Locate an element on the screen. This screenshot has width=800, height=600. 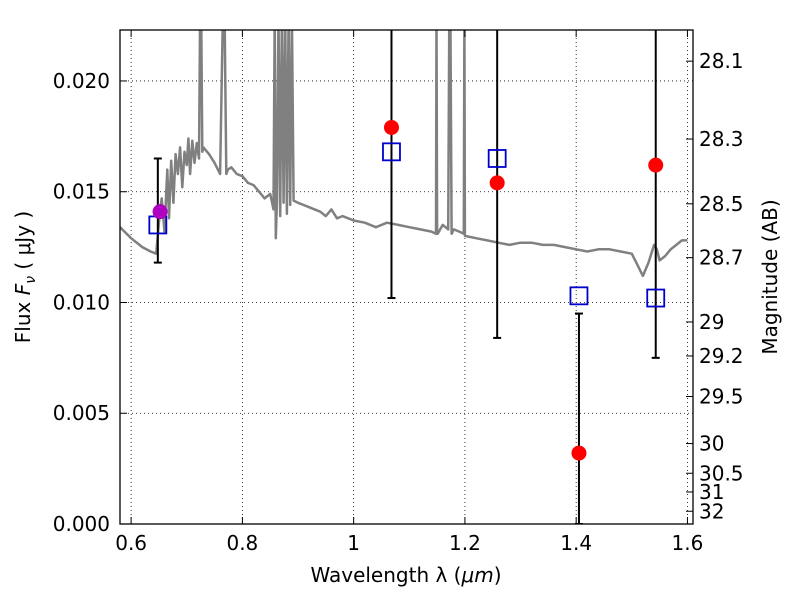
y2-tick-label: 31 is located at coordinates (711, 492).